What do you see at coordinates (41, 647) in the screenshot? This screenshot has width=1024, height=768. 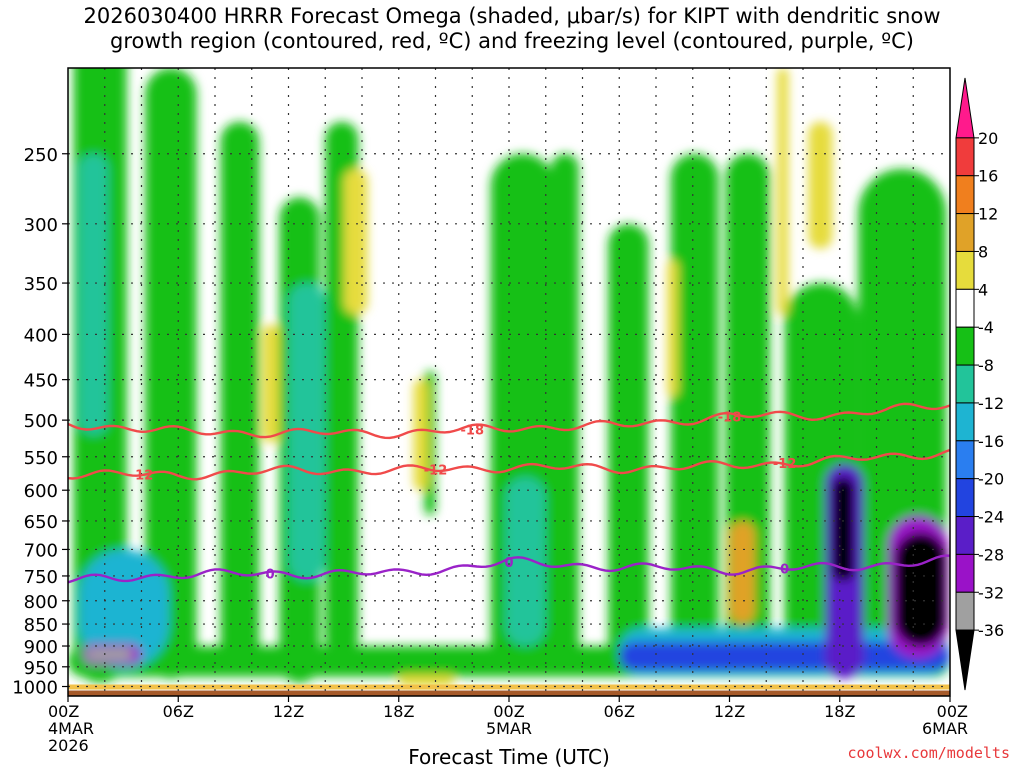 I see `y-tick-label-900: 900` at bounding box center [41, 647].